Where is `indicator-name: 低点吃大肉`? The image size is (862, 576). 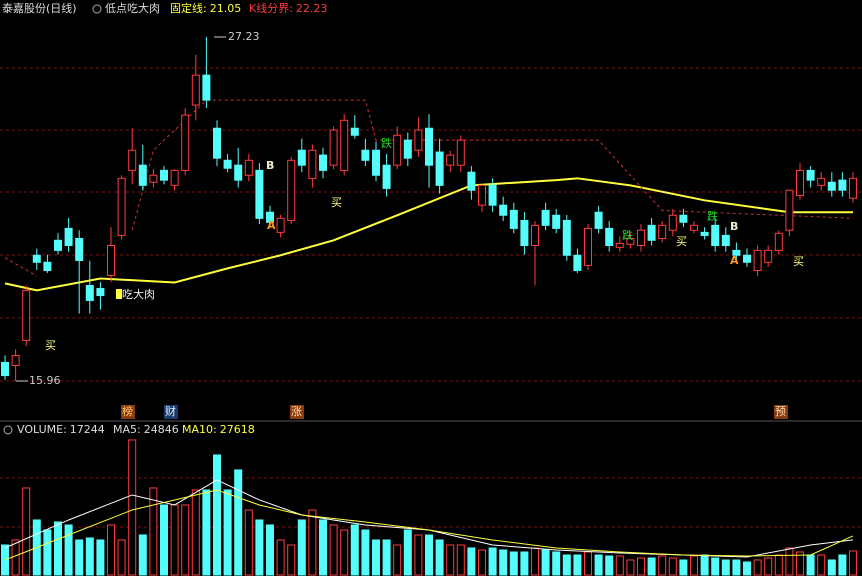 indicator-name: 低点吃大肉 is located at coordinates (132, 8).